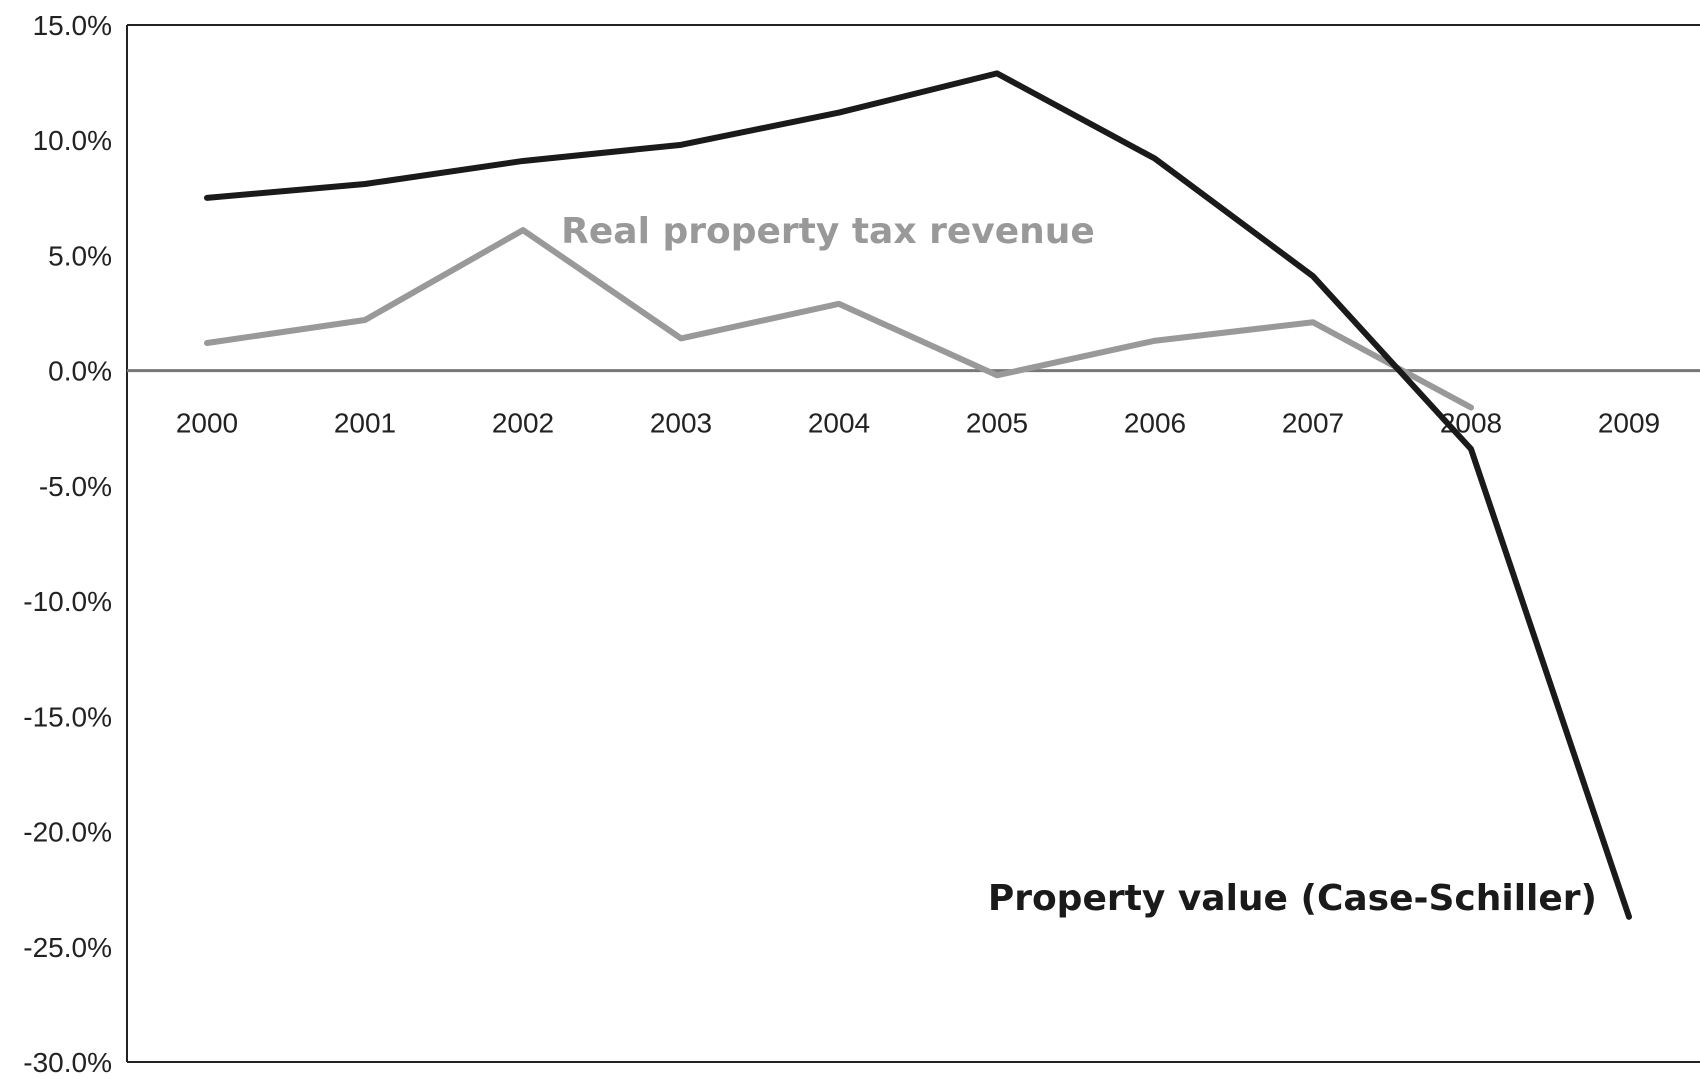 The height and width of the screenshot is (1079, 1700). I want to click on x-tick-label: 2005, so click(997, 423).